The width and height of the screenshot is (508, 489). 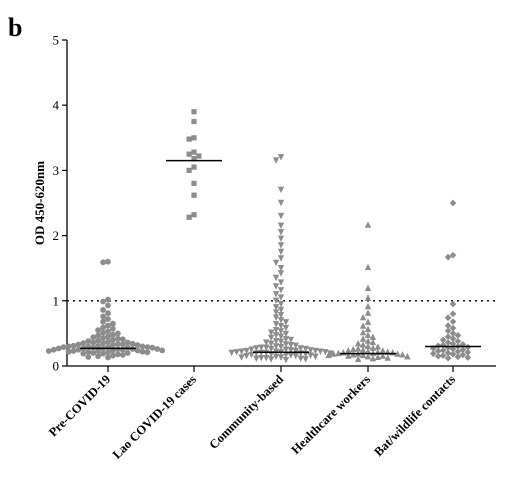 What do you see at coordinates (56, 235) in the screenshot?
I see `y-tick-label: 2` at bounding box center [56, 235].